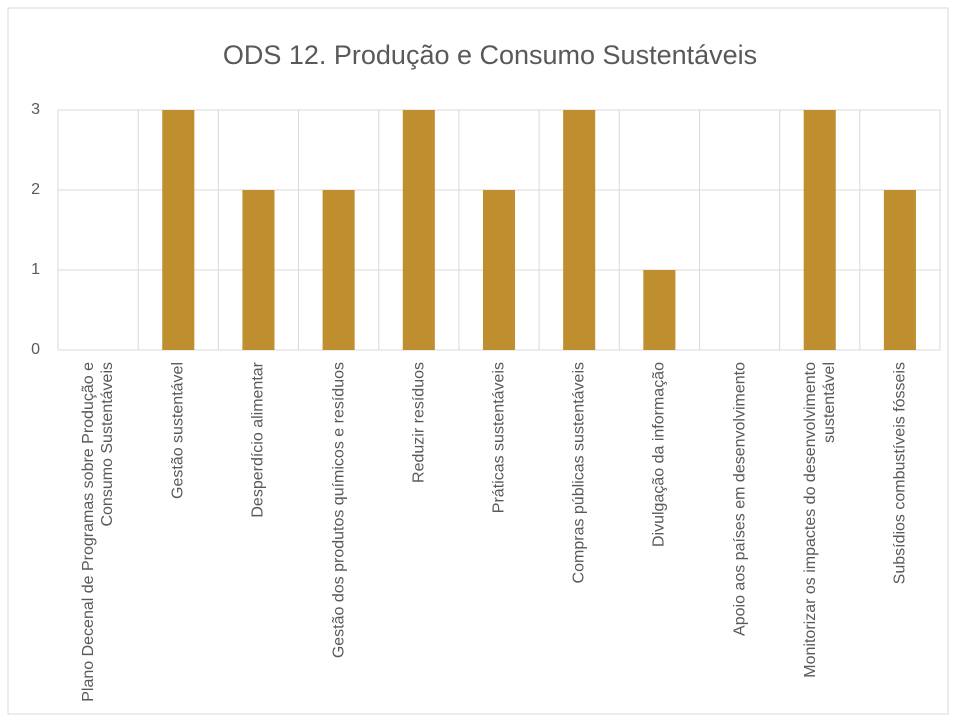 Image resolution: width=957 pixels, height=722 pixels. Describe the element at coordinates (35, 349) in the screenshot. I see `y-tick-label: 0` at that location.